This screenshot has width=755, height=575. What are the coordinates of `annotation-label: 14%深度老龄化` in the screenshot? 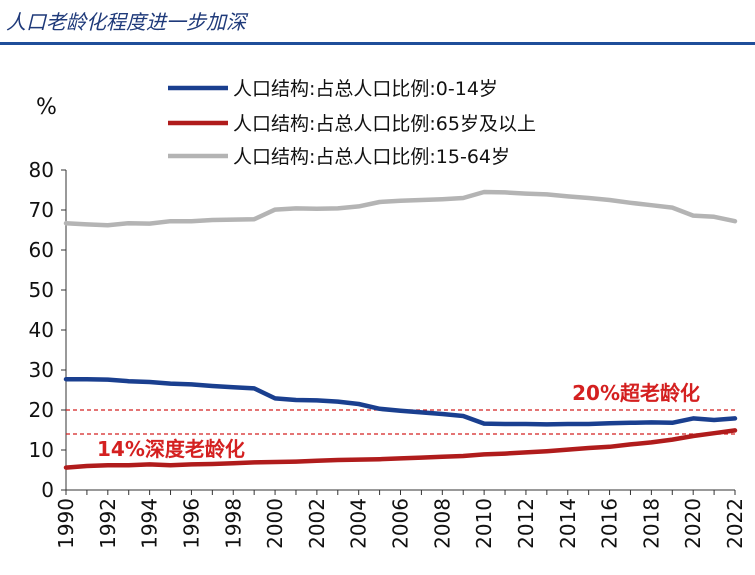 It's located at (171, 449).